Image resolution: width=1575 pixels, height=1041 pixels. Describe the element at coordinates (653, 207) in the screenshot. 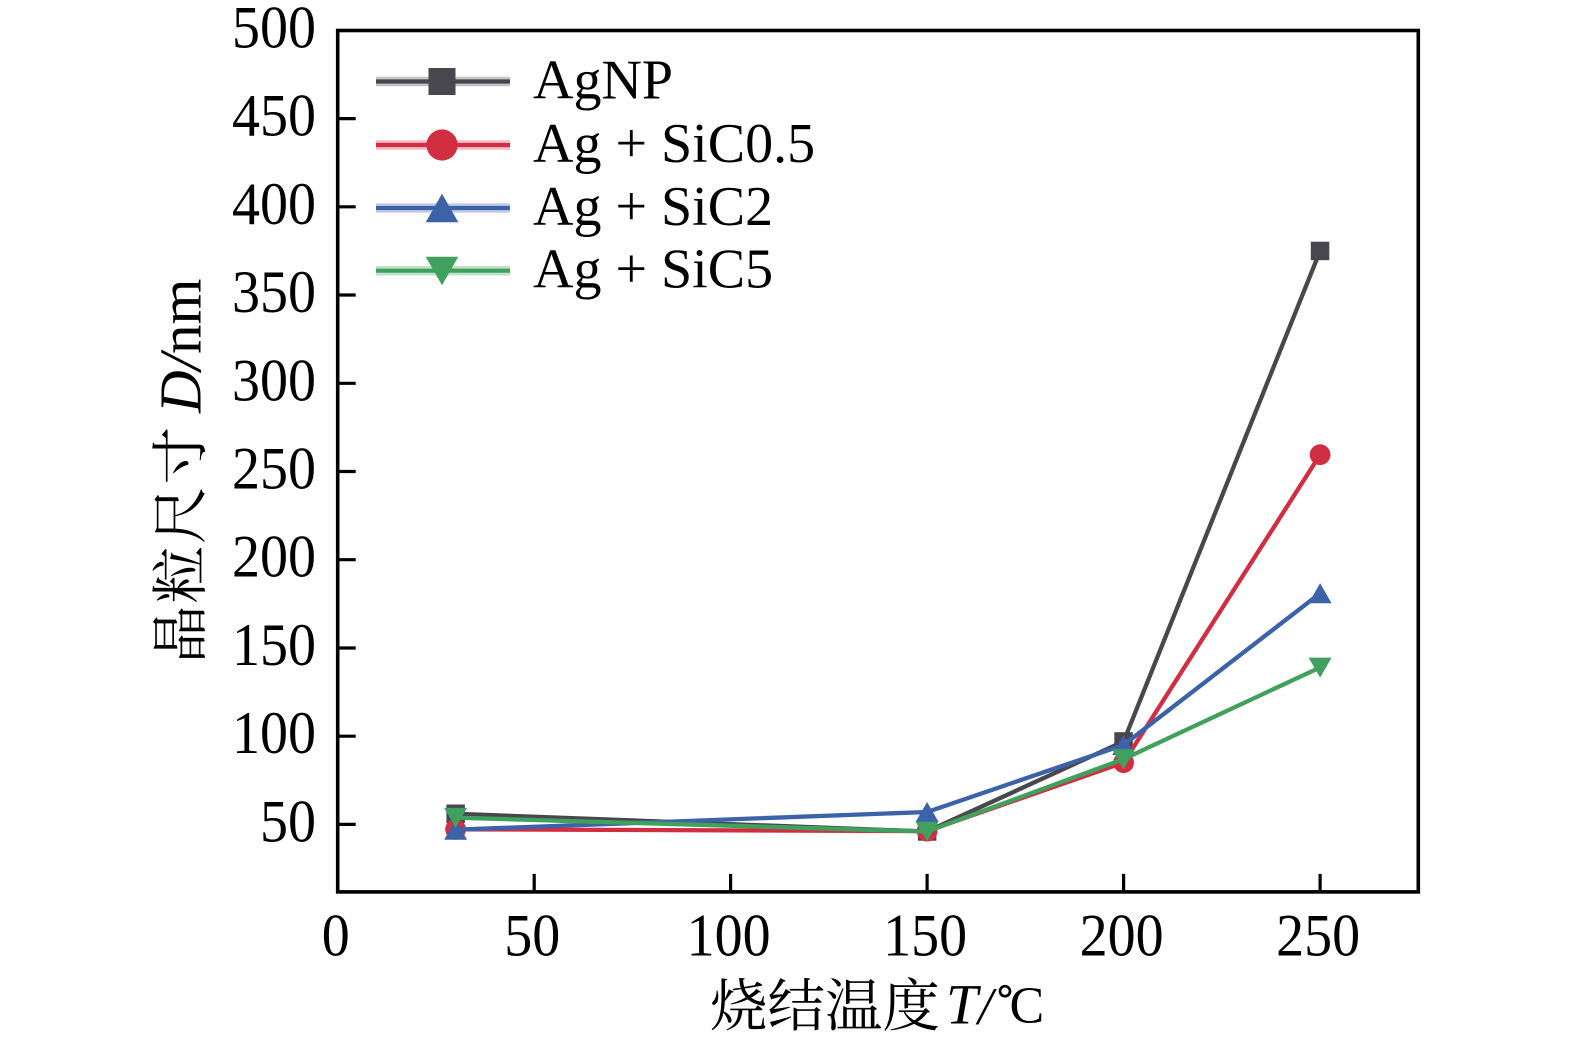

I see `svg-text: Ag + SiC2` at that location.